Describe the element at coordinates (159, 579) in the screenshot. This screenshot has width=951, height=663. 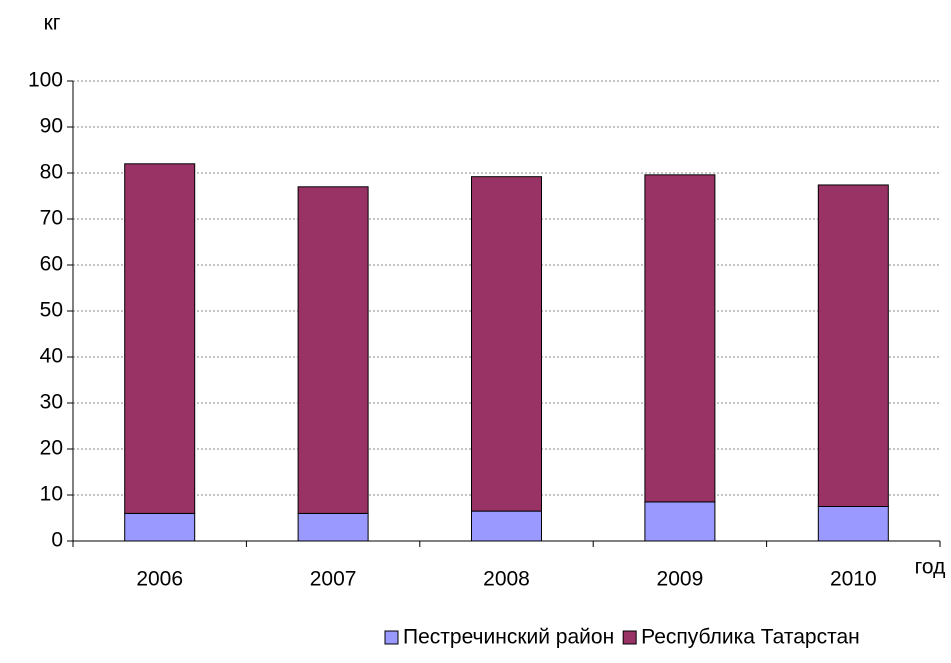
I see `x-tick-label: 2006` at that location.